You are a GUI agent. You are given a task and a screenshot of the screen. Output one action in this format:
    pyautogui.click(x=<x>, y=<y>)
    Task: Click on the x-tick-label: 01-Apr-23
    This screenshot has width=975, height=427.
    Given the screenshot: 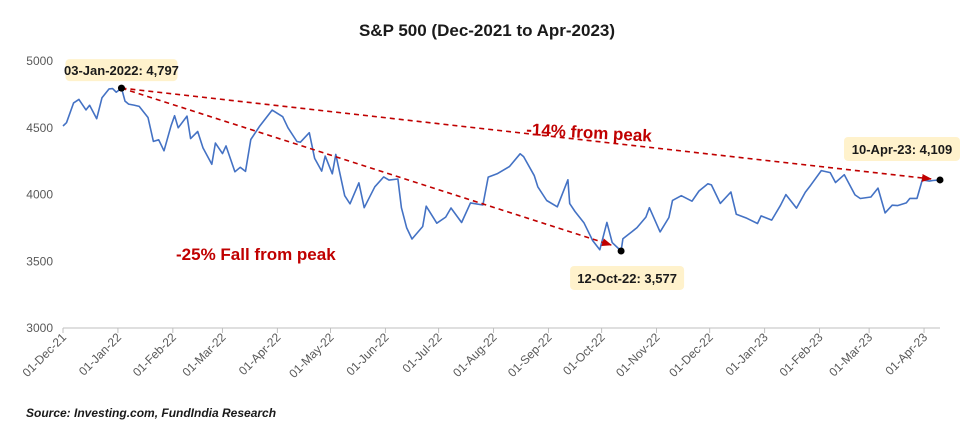 What is the action you would take?
    pyautogui.click(x=907, y=354)
    